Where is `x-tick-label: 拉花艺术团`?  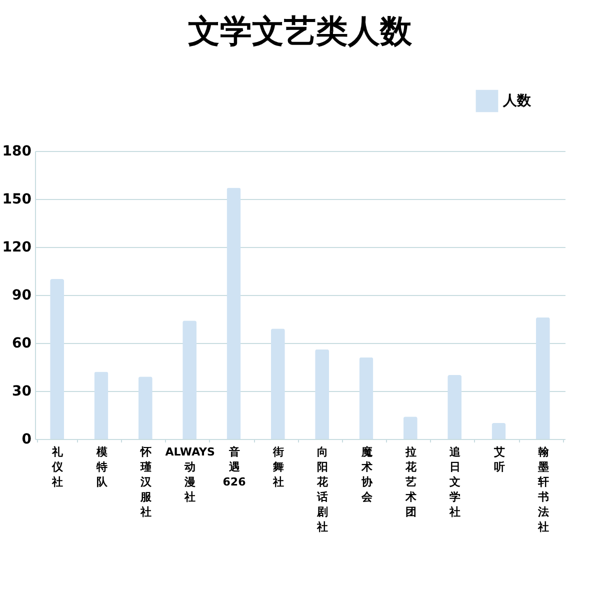
x-tick-label: 拉花艺术团 is located at coordinates (411, 482).